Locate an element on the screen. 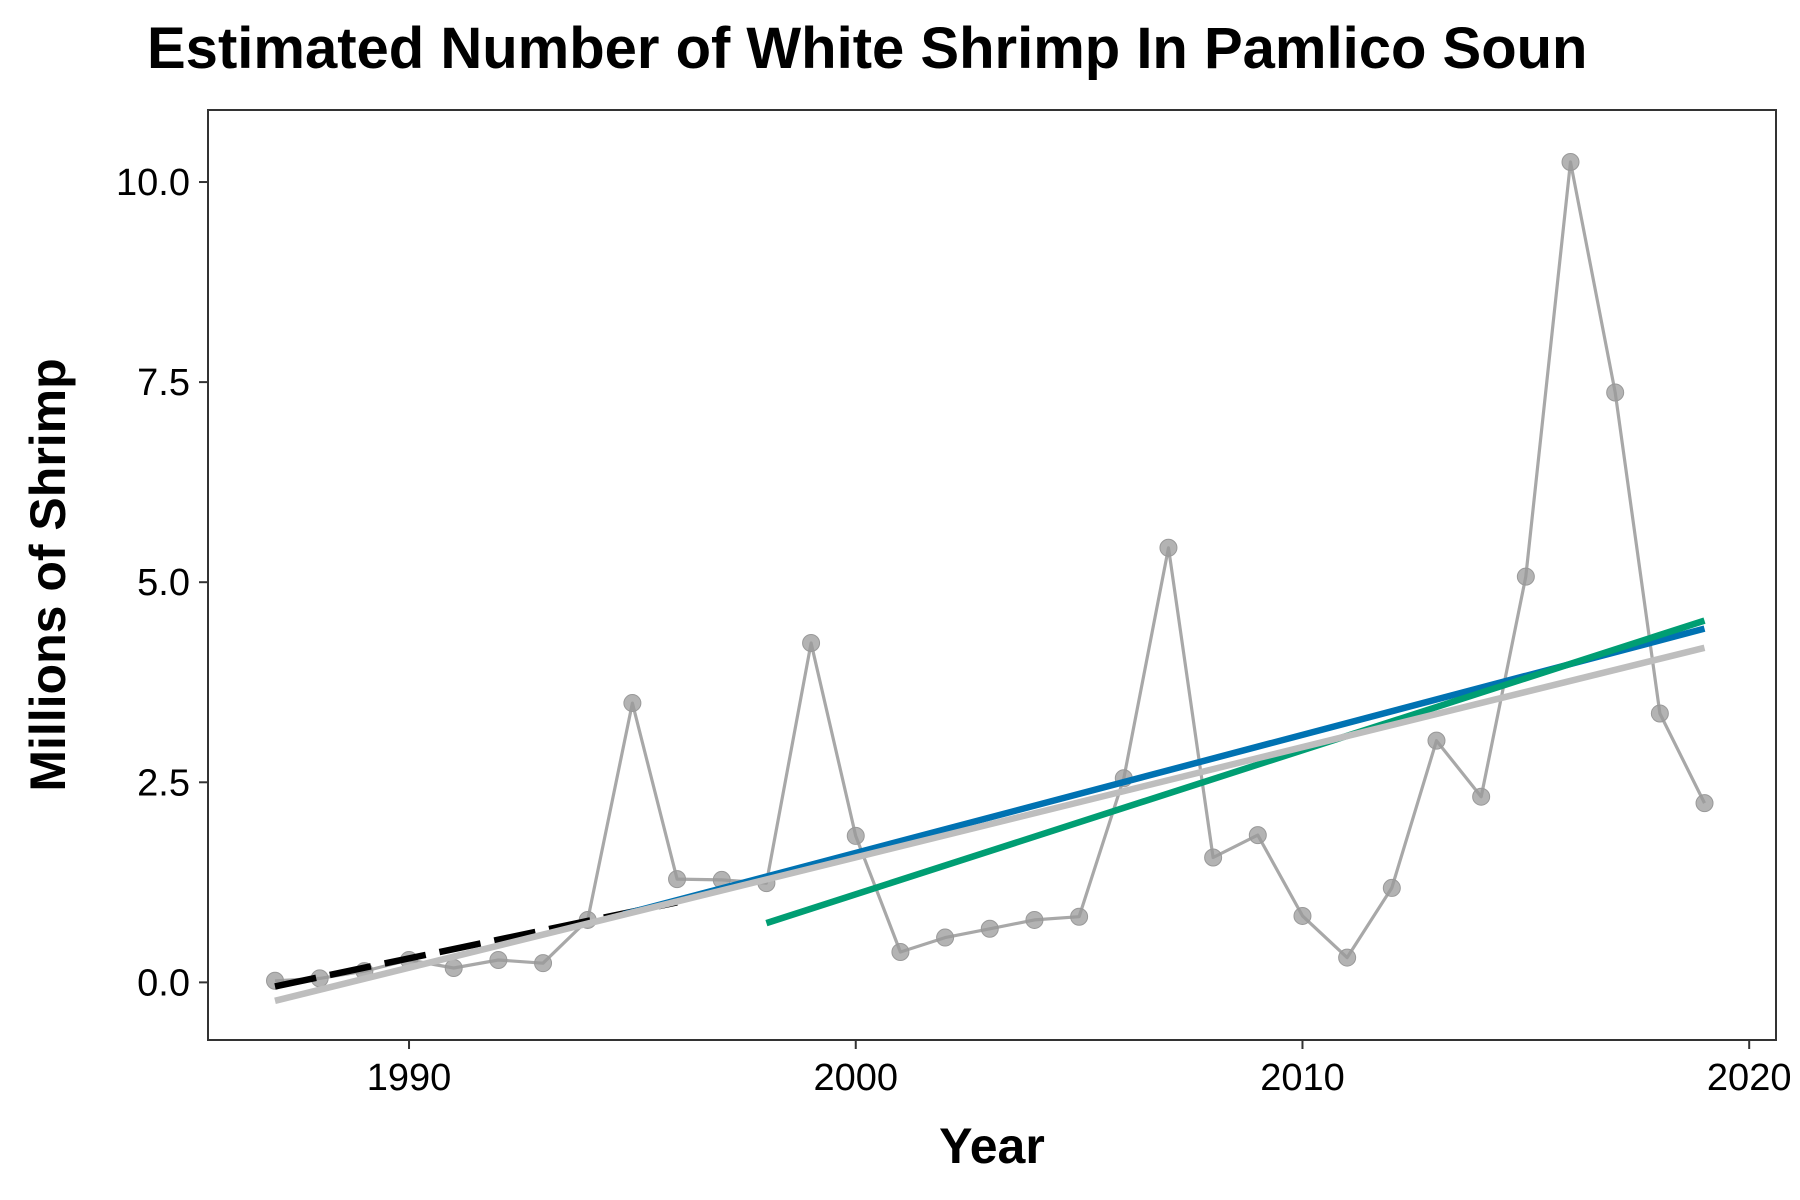 Image resolution: width=1800 pixels, height=1200 pixels. y-tick-label: 10.0 is located at coordinates (153, 183).